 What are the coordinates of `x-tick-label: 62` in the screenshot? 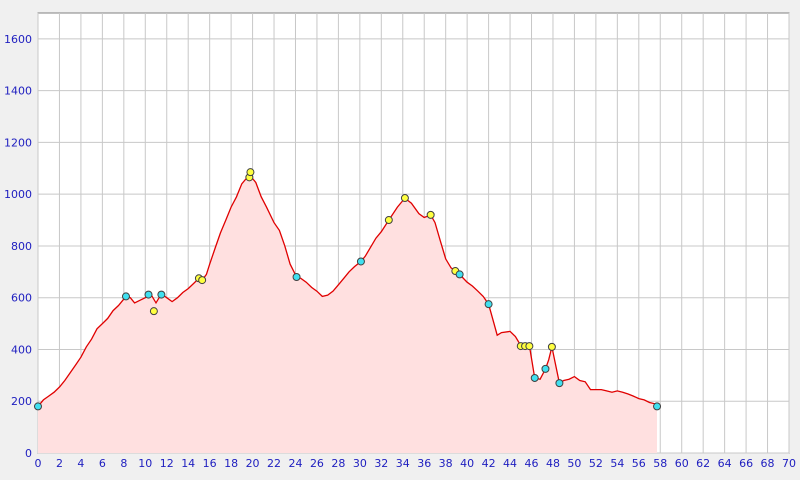 It's located at (703, 463).